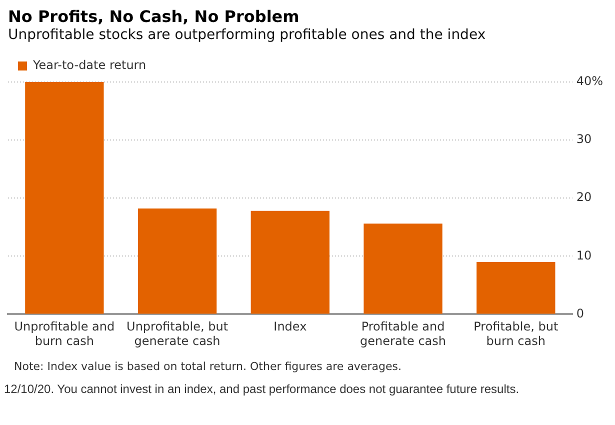  What do you see at coordinates (208, 366) in the screenshot?
I see `text: Note: Index value is based on total return. Other figures are averages.` at bounding box center [208, 366].